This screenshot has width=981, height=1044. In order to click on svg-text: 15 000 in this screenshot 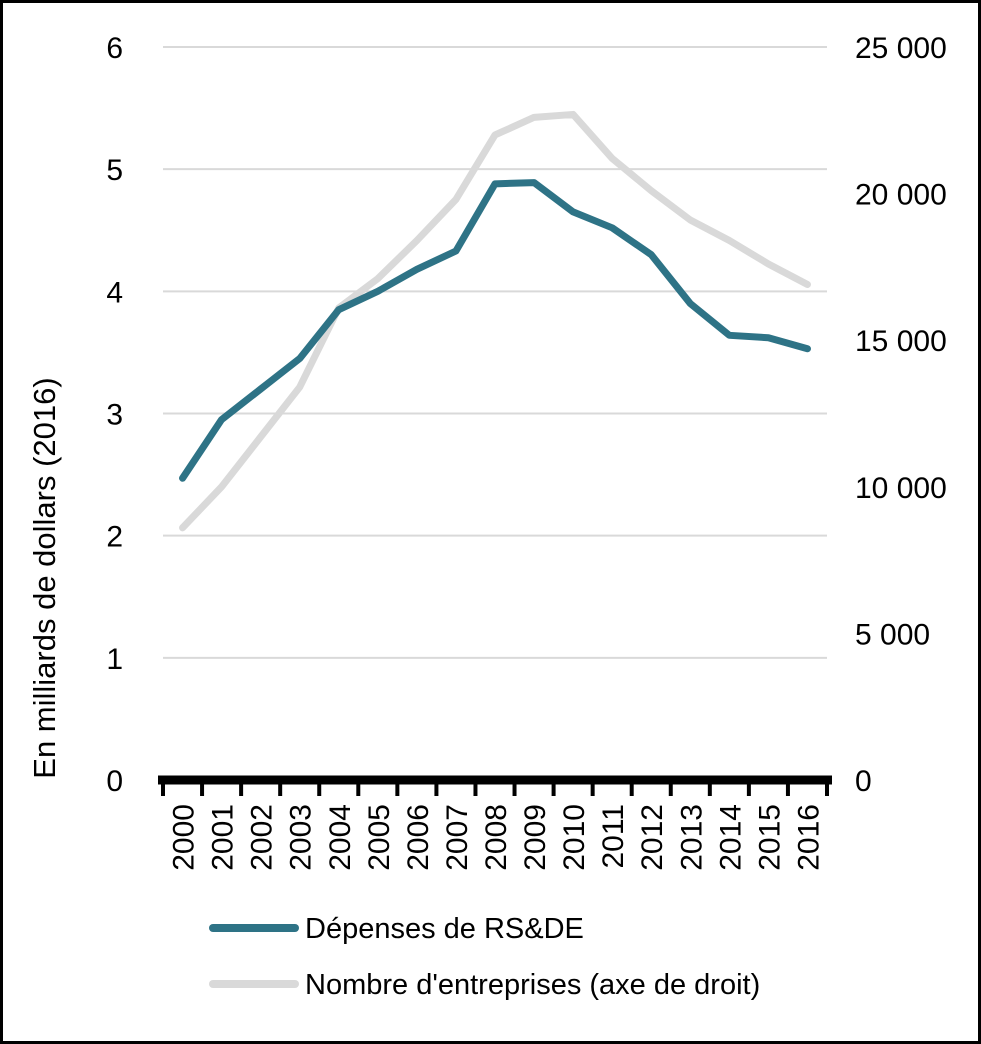, I will do `click(901, 341)`.